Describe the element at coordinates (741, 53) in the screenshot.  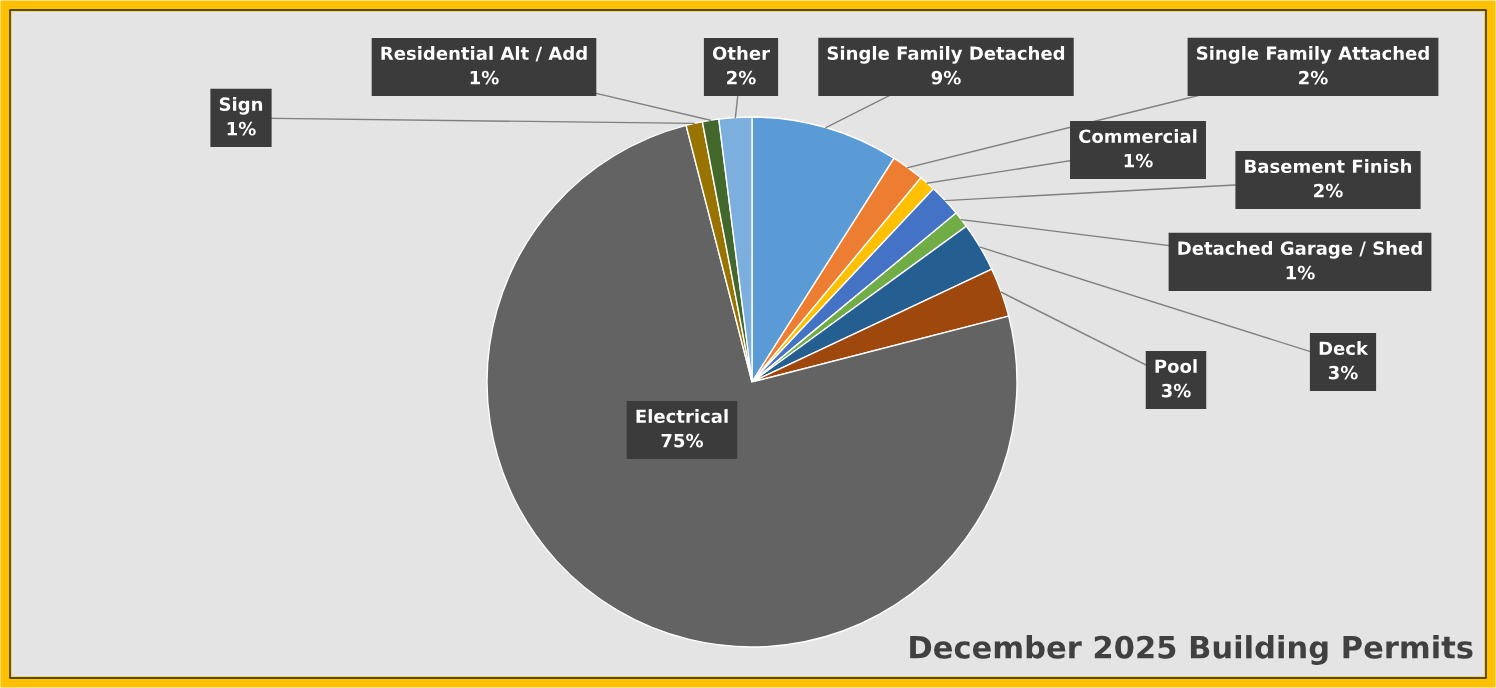
I see `slice-label: Other` at that location.